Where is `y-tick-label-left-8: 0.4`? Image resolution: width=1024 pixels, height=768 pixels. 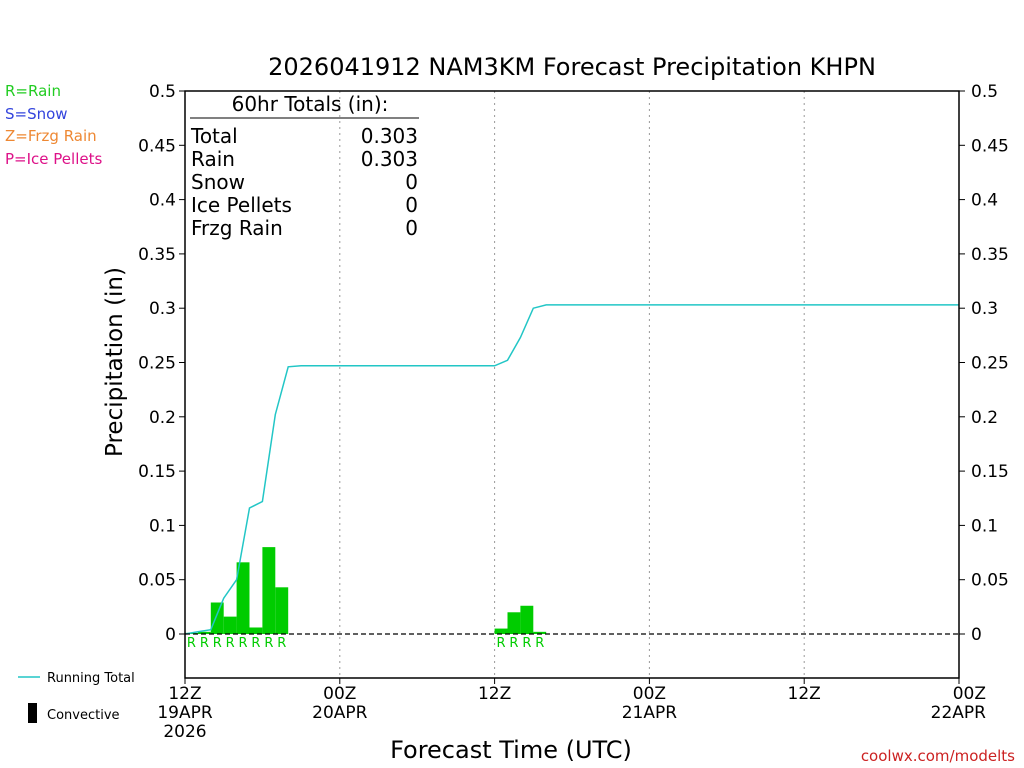 y-tick-label-left-8: 0.4 is located at coordinates (162, 201).